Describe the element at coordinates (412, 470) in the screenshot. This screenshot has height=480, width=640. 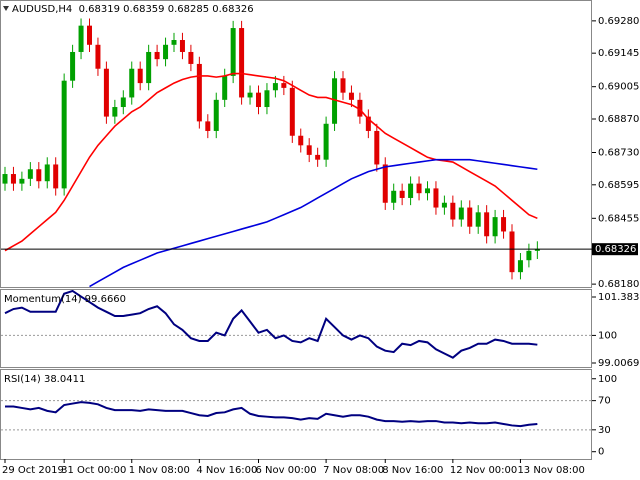
I see `x-tick-label: 8 Nov 16:00` at that location.